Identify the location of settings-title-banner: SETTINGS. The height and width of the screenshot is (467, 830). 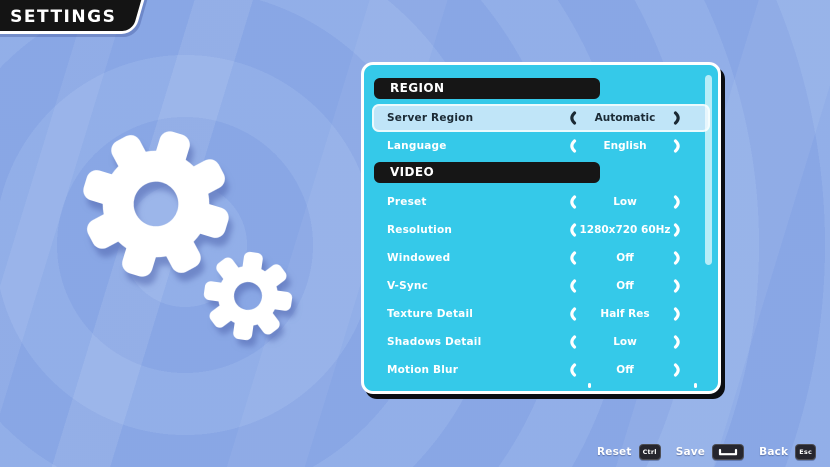
(73, 17).